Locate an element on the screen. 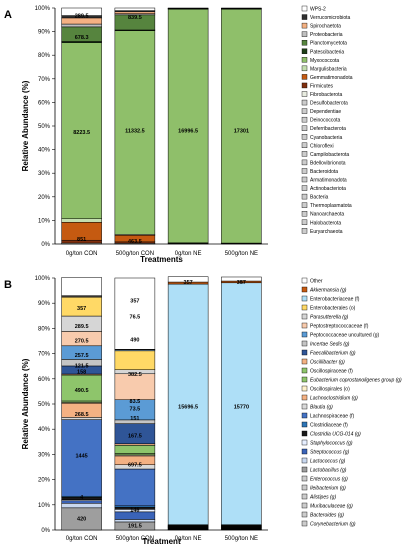 The width and height of the screenshot is (410, 550). legend-label: Proteobacteria is located at coordinates (326, 35).